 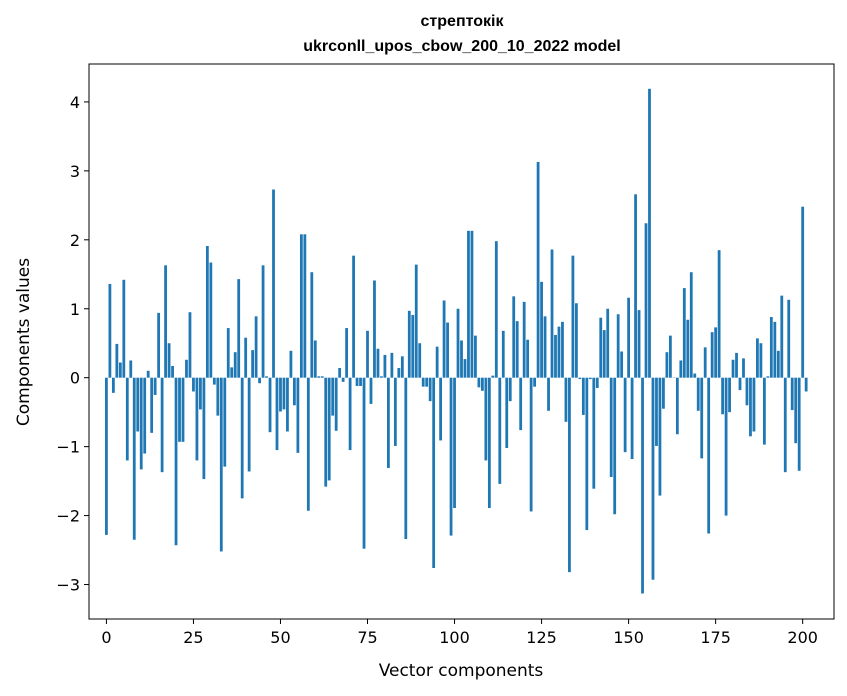 I want to click on x-tick-label: 200, so click(x=802, y=637).